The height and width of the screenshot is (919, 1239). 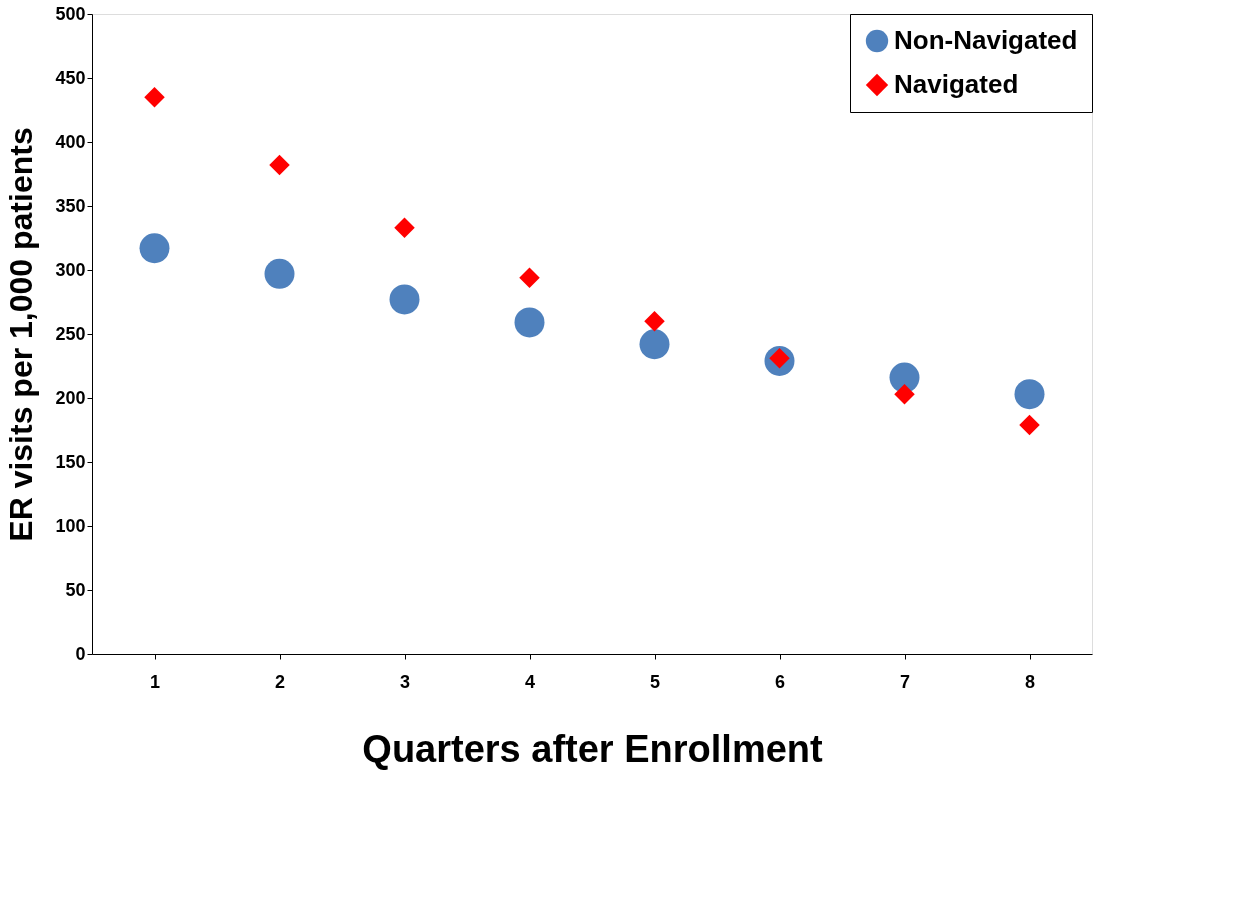 What do you see at coordinates (905, 681) in the screenshot?
I see `x-tick-label: 7` at bounding box center [905, 681].